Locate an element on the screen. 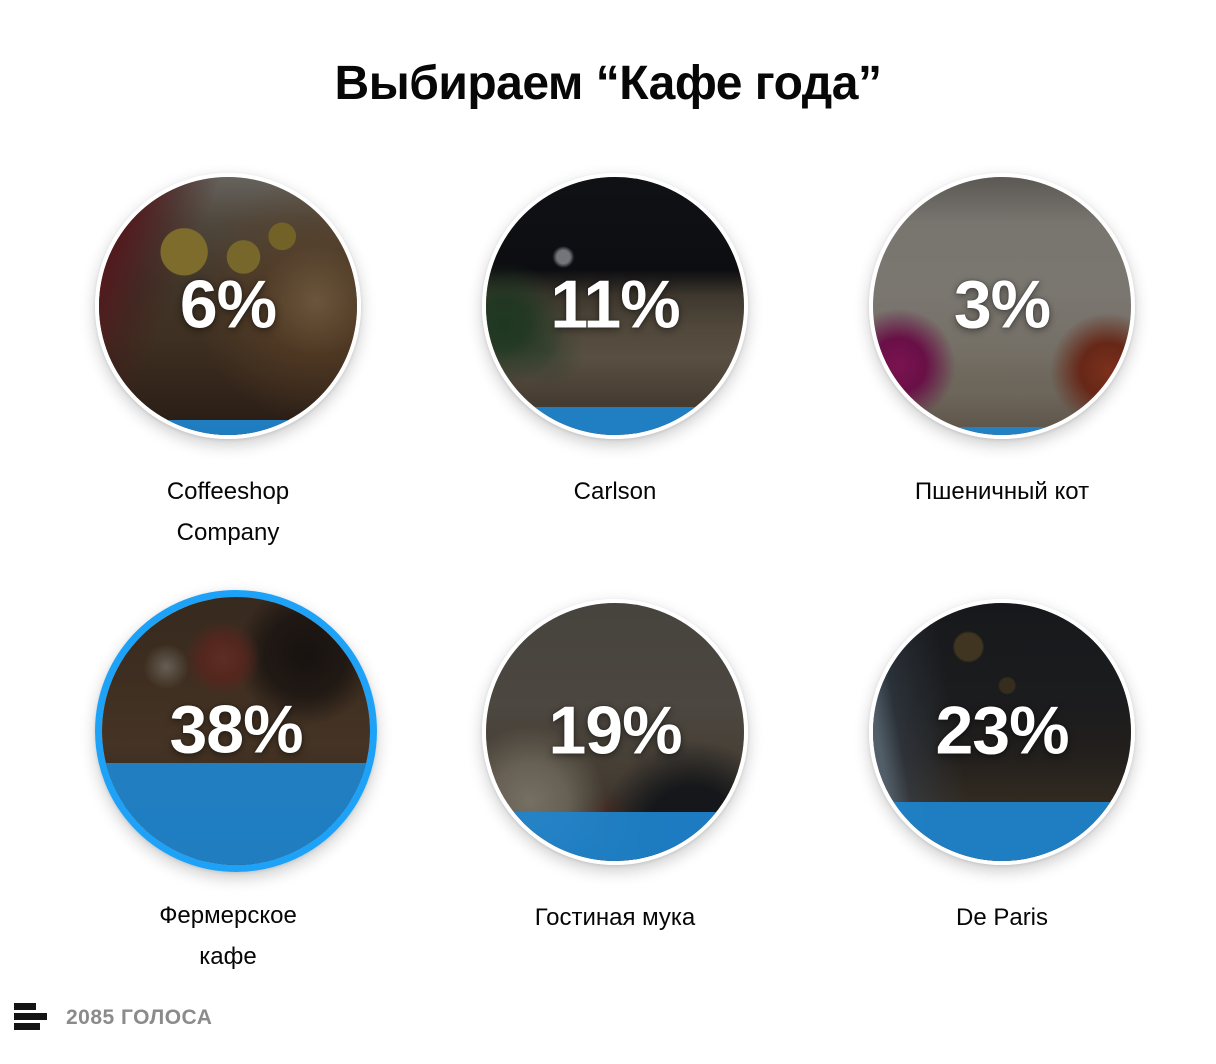  poll-option-circle: 19% is located at coordinates (615, 732).